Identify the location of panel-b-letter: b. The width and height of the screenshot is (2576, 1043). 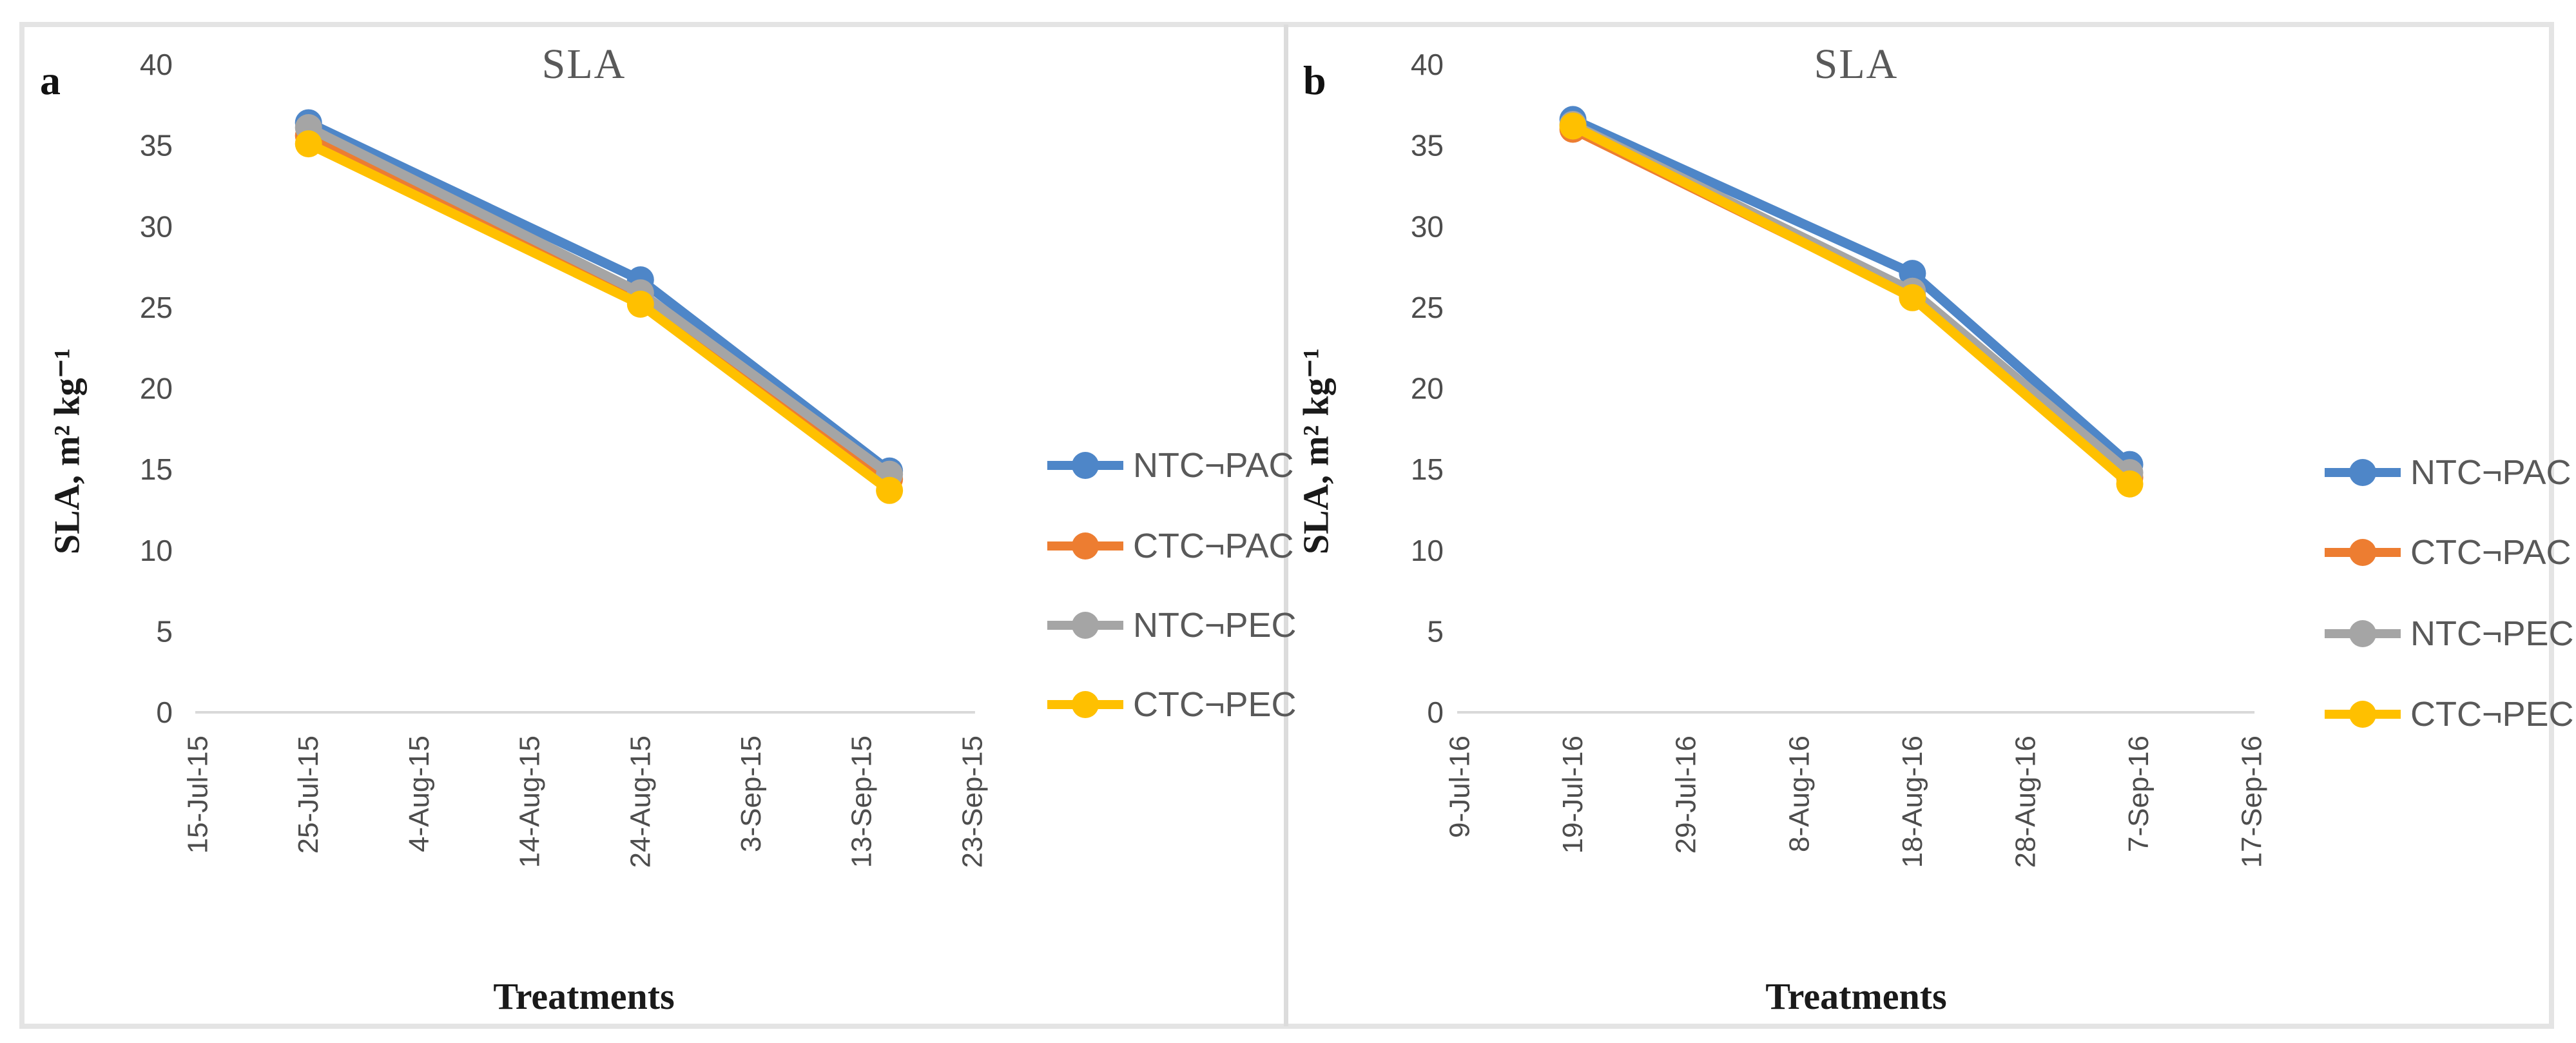
(1314, 80).